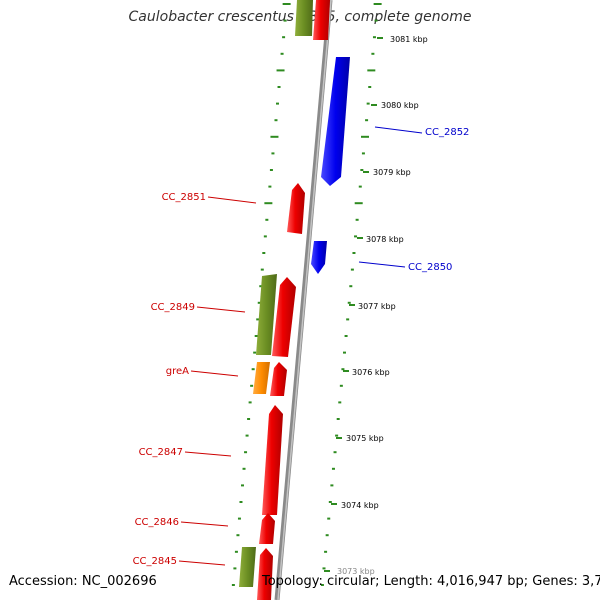 The image size is (600, 600). Describe the element at coordinates (409, 39) in the screenshot. I see `svg-text: 3081 kbp` at that location.